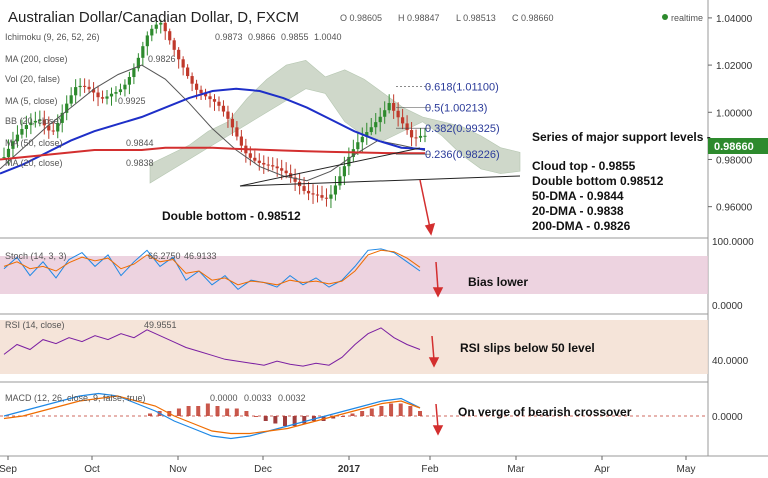 The height and width of the screenshot is (478, 768). Describe the element at coordinates (419, 18) in the screenshot. I see `ohlc-high: H 0.98847` at that location.